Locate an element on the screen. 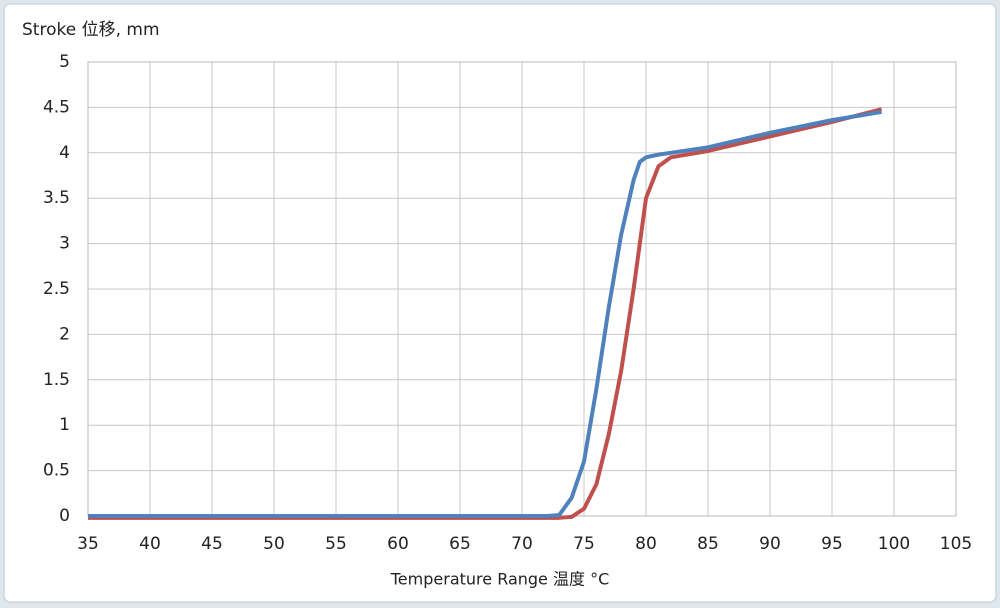 Image resolution: width=1000 pixels, height=608 pixels. y-tick-label: 1 is located at coordinates (64, 425).